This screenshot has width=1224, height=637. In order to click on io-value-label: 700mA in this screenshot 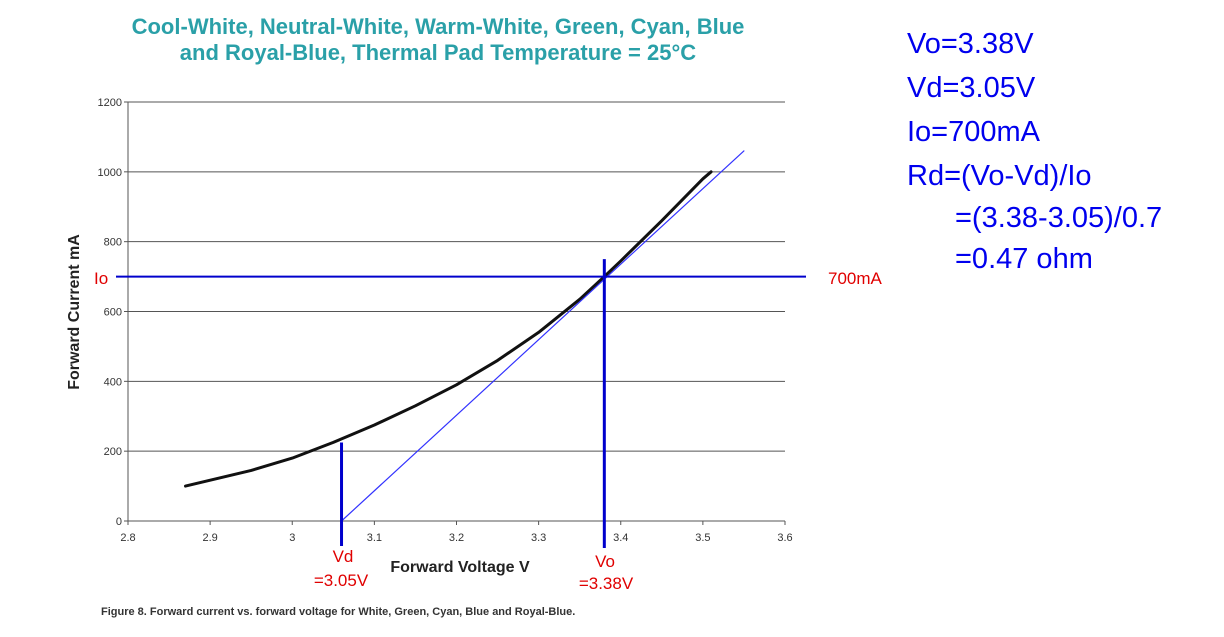, I will do `click(855, 278)`.